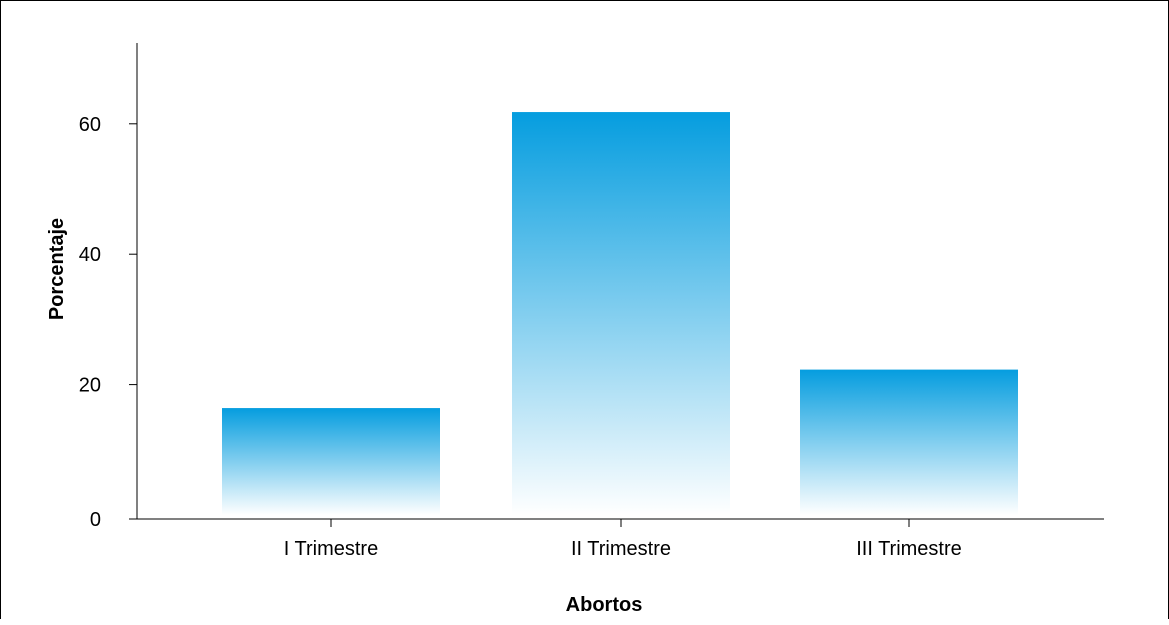 The height and width of the screenshot is (625, 1169). Describe the element at coordinates (90, 255) in the screenshot. I see `y-tick-label: 40` at that location.